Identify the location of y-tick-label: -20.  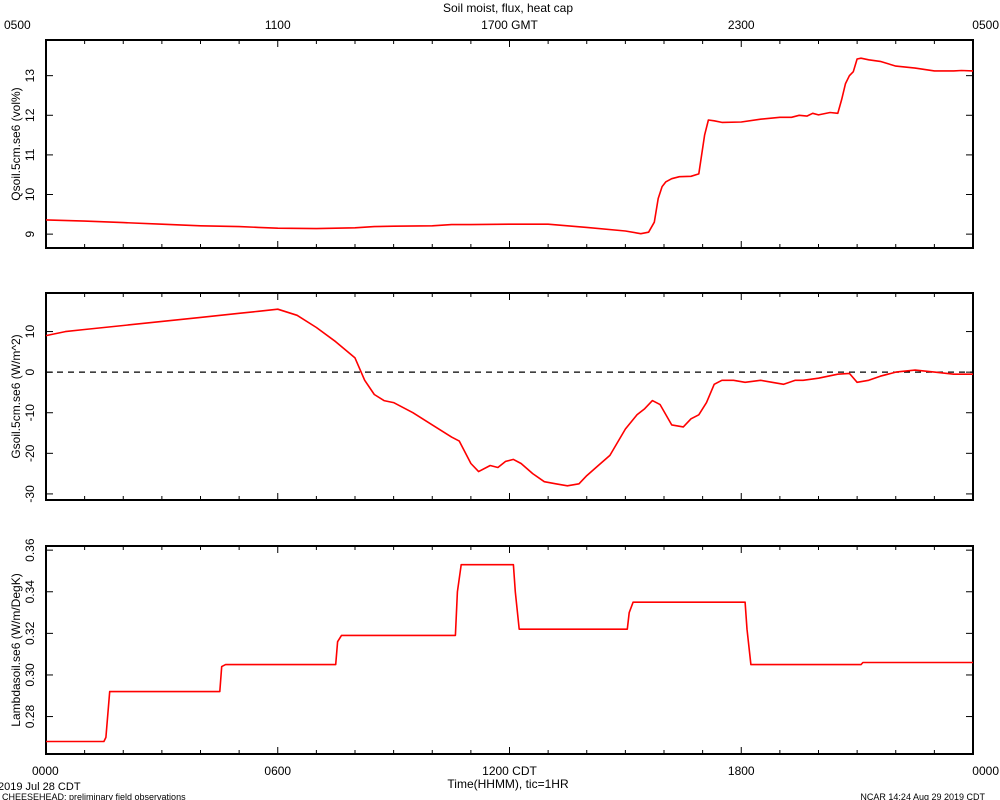
(30, 453).